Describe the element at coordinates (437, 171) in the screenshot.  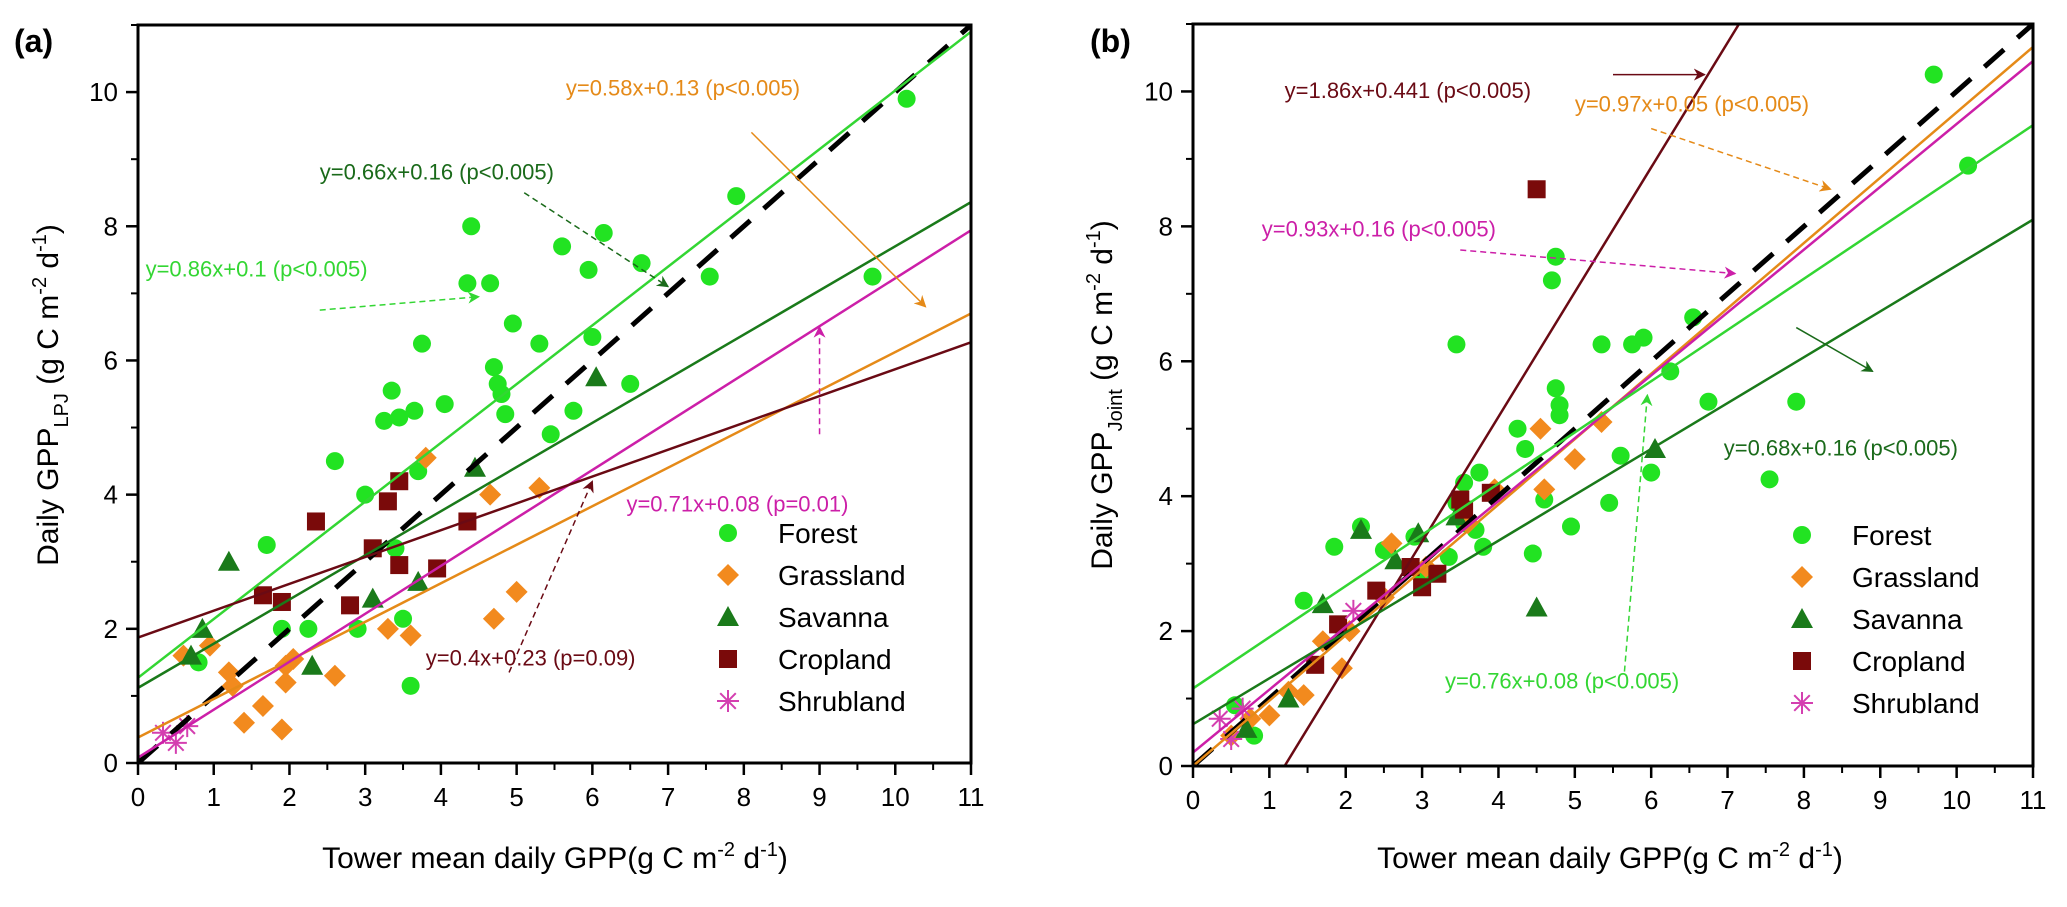
I see `equation-label: y=0.66x+0.16 (p<0.005)` at that location.